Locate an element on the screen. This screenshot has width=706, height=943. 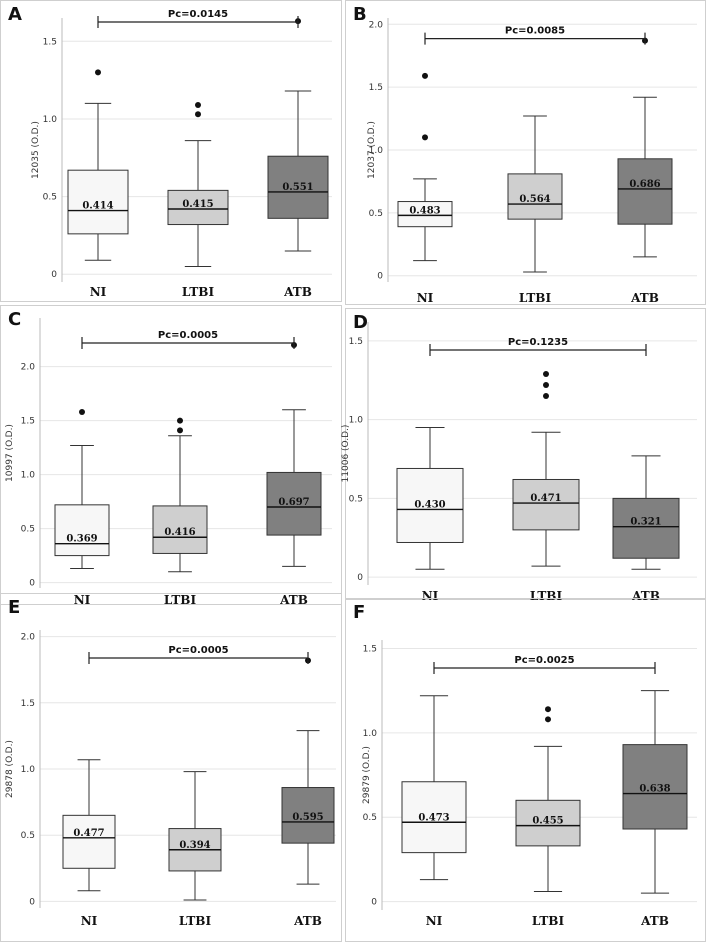
median-label: 0.416 is located at coordinates (179, 532).